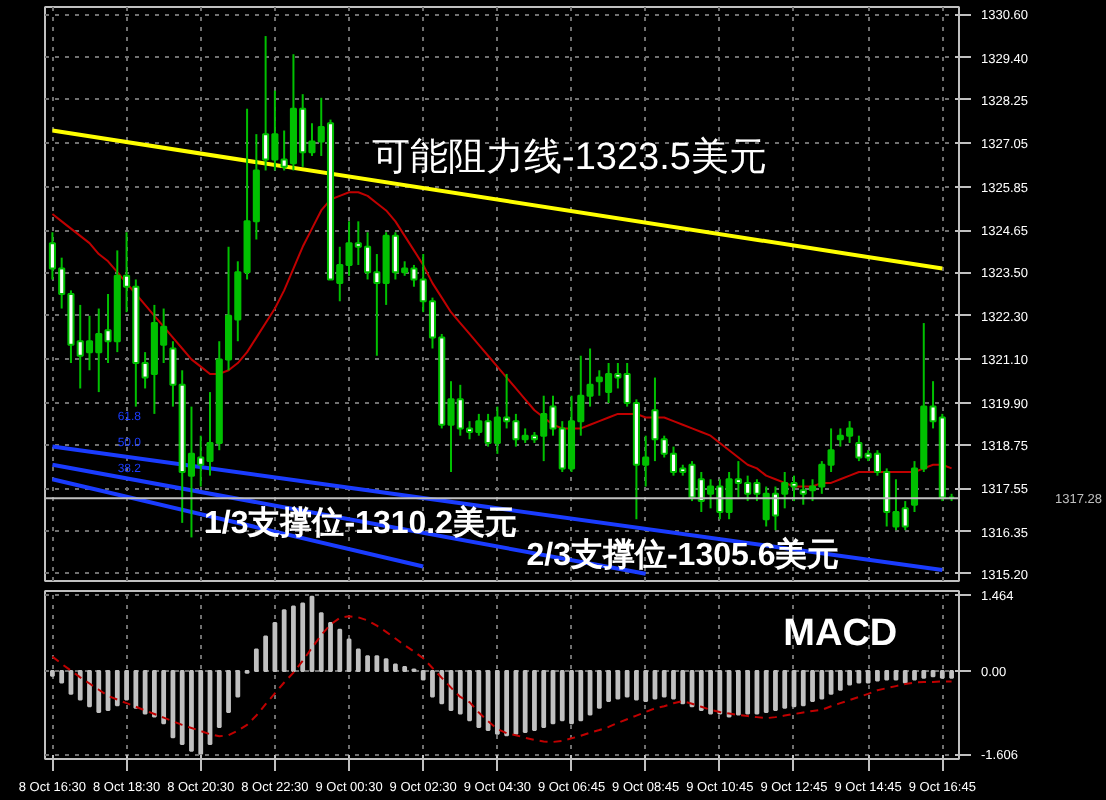  What do you see at coordinates (840, 633) in the screenshot?
I see `text: MACD` at bounding box center [840, 633].